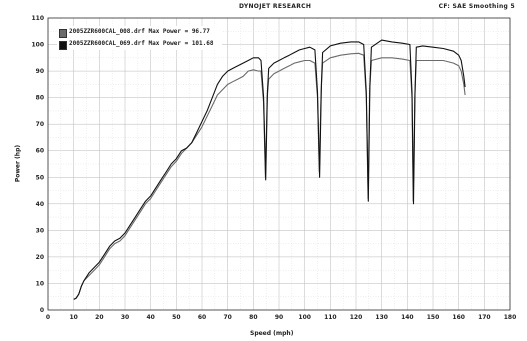 This screenshot has width=527, height=341. I want to click on y-tick-label: 20, so click(40, 257).